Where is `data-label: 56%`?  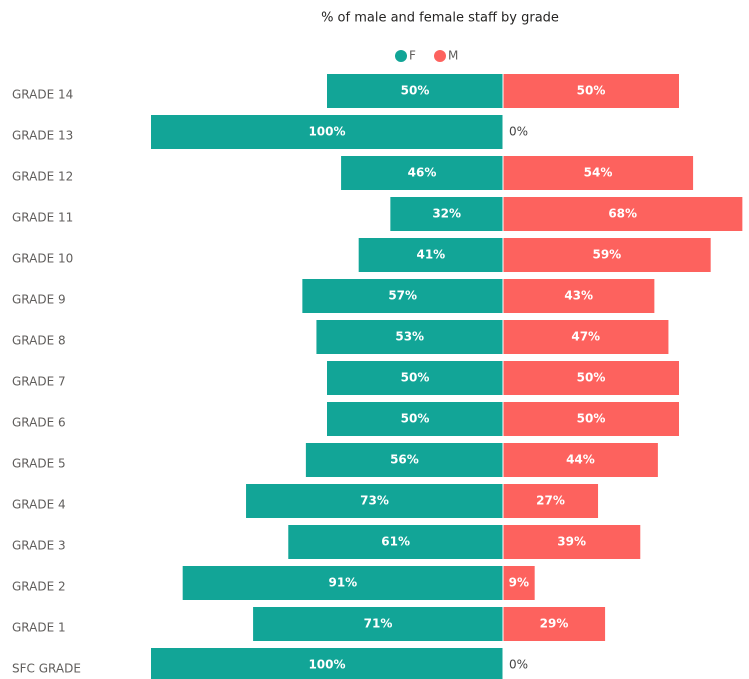 data-label: 56% is located at coordinates (404, 460).